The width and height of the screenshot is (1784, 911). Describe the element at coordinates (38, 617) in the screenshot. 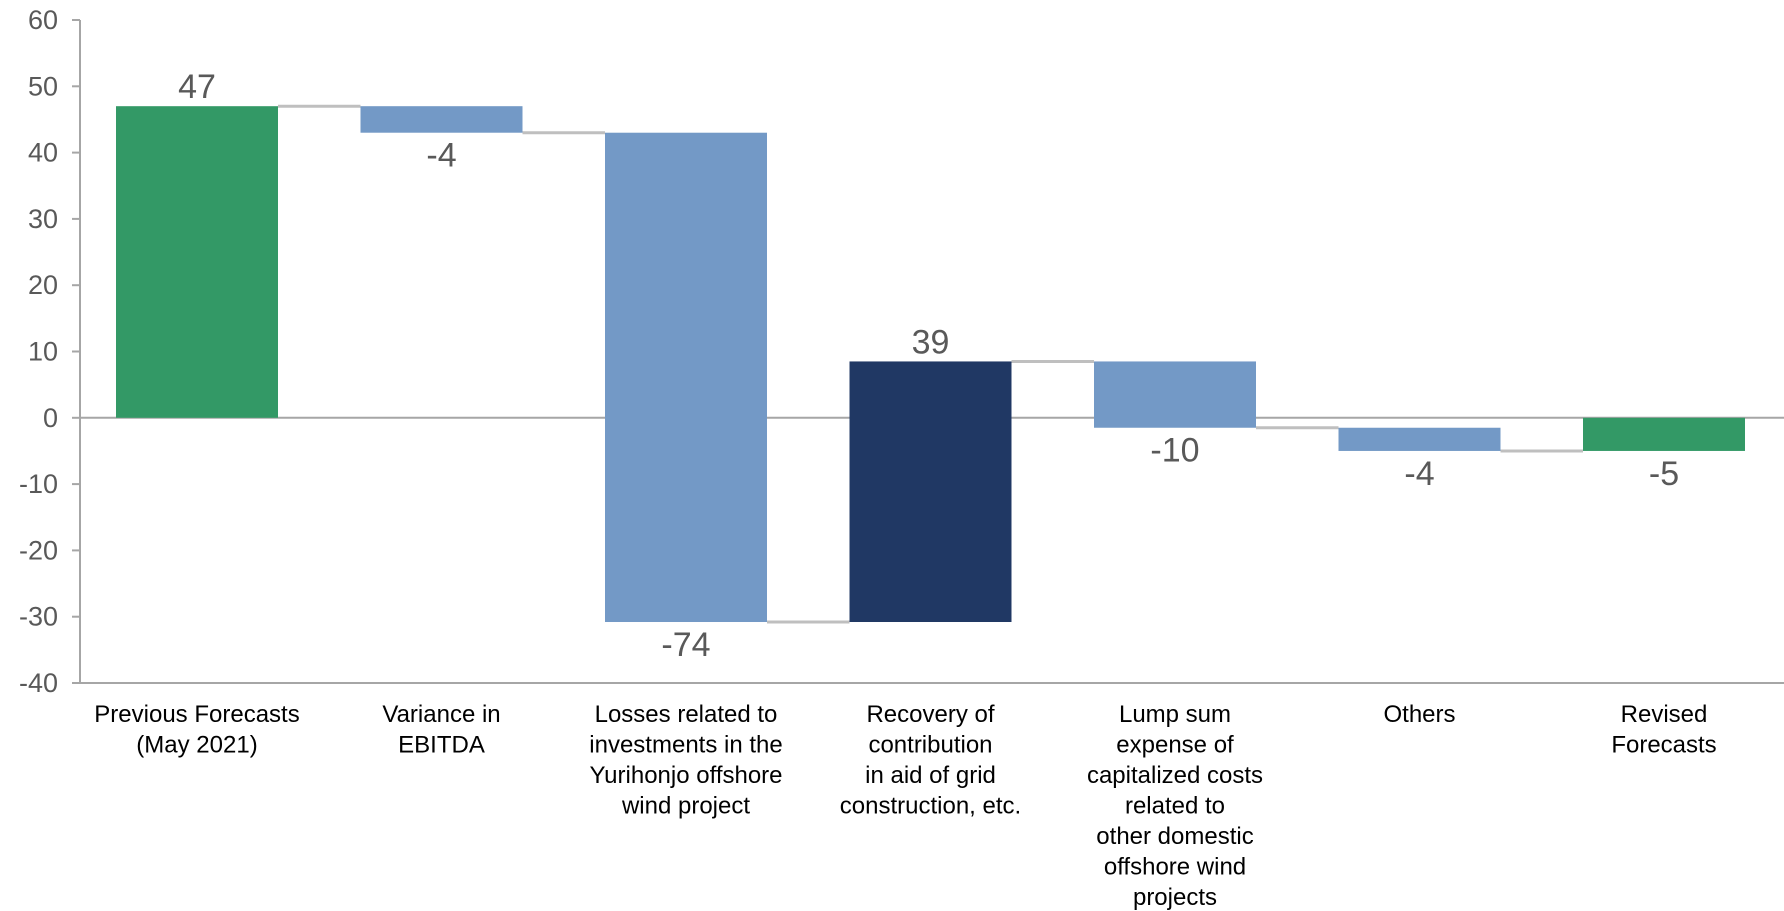

I see `y-tick-label: -30` at that location.